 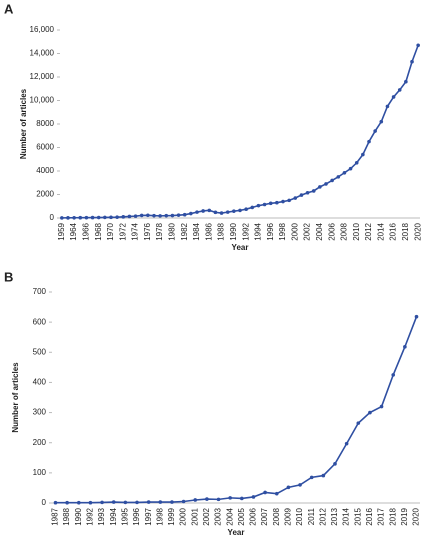 I want to click on y-tick-label: 0, so click(x=44, y=502).